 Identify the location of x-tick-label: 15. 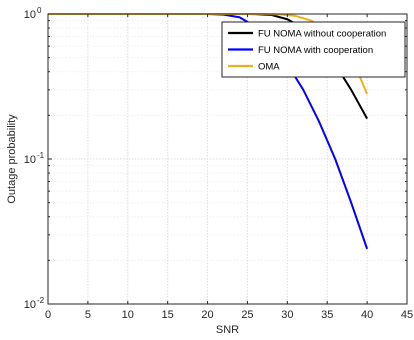
(168, 315).